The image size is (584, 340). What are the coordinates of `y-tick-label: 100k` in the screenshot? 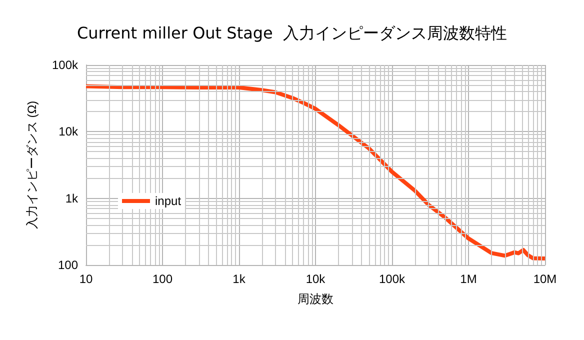 It's located at (65, 65).